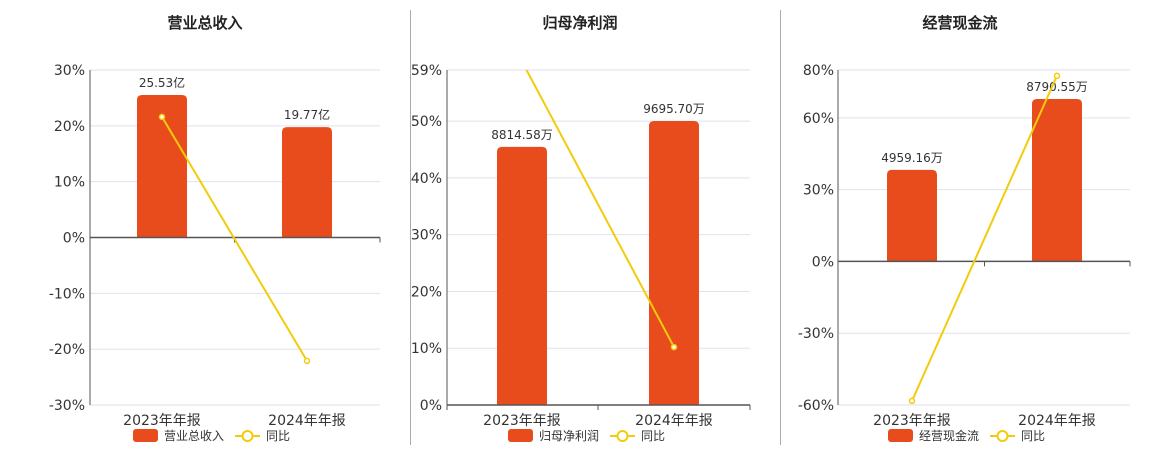 This screenshot has width=1160, height=450. I want to click on y-tick-label: -20%, so click(67, 350).